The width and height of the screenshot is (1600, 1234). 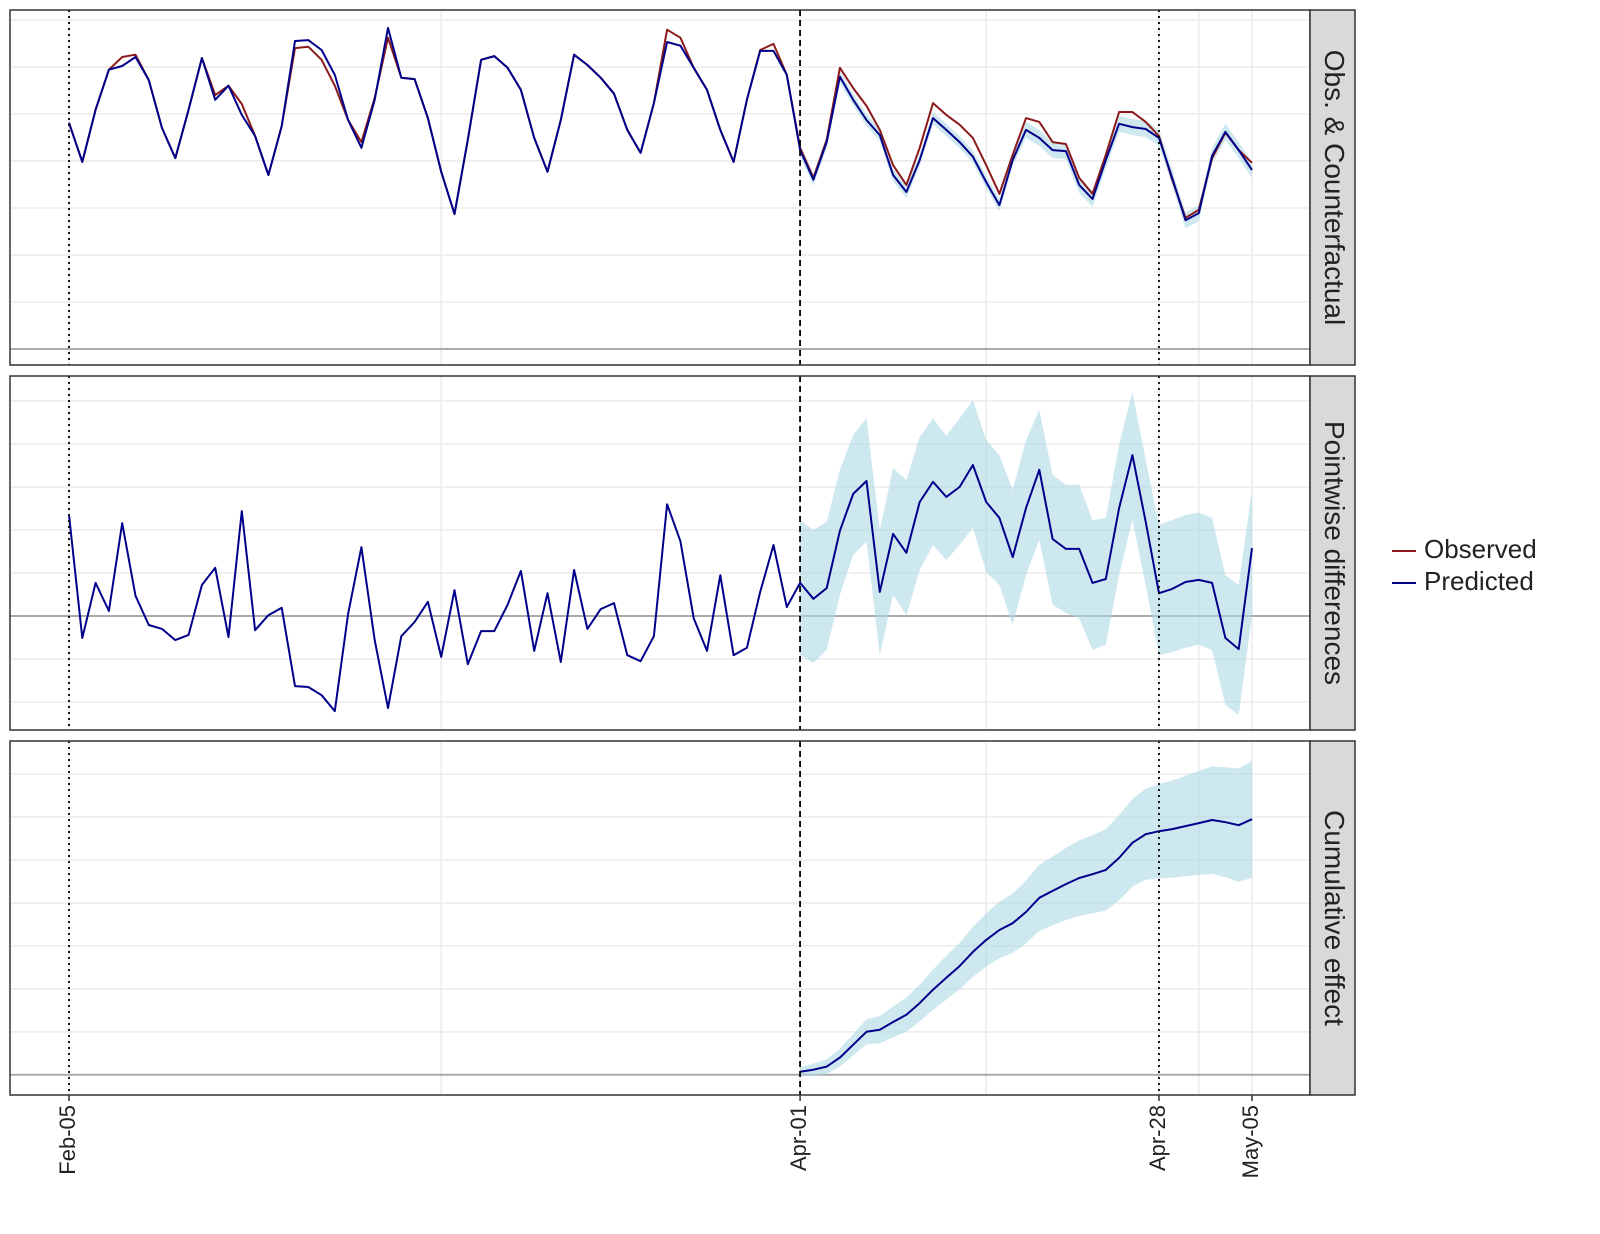 I want to click on interval-band, so click(x=1026, y=553).